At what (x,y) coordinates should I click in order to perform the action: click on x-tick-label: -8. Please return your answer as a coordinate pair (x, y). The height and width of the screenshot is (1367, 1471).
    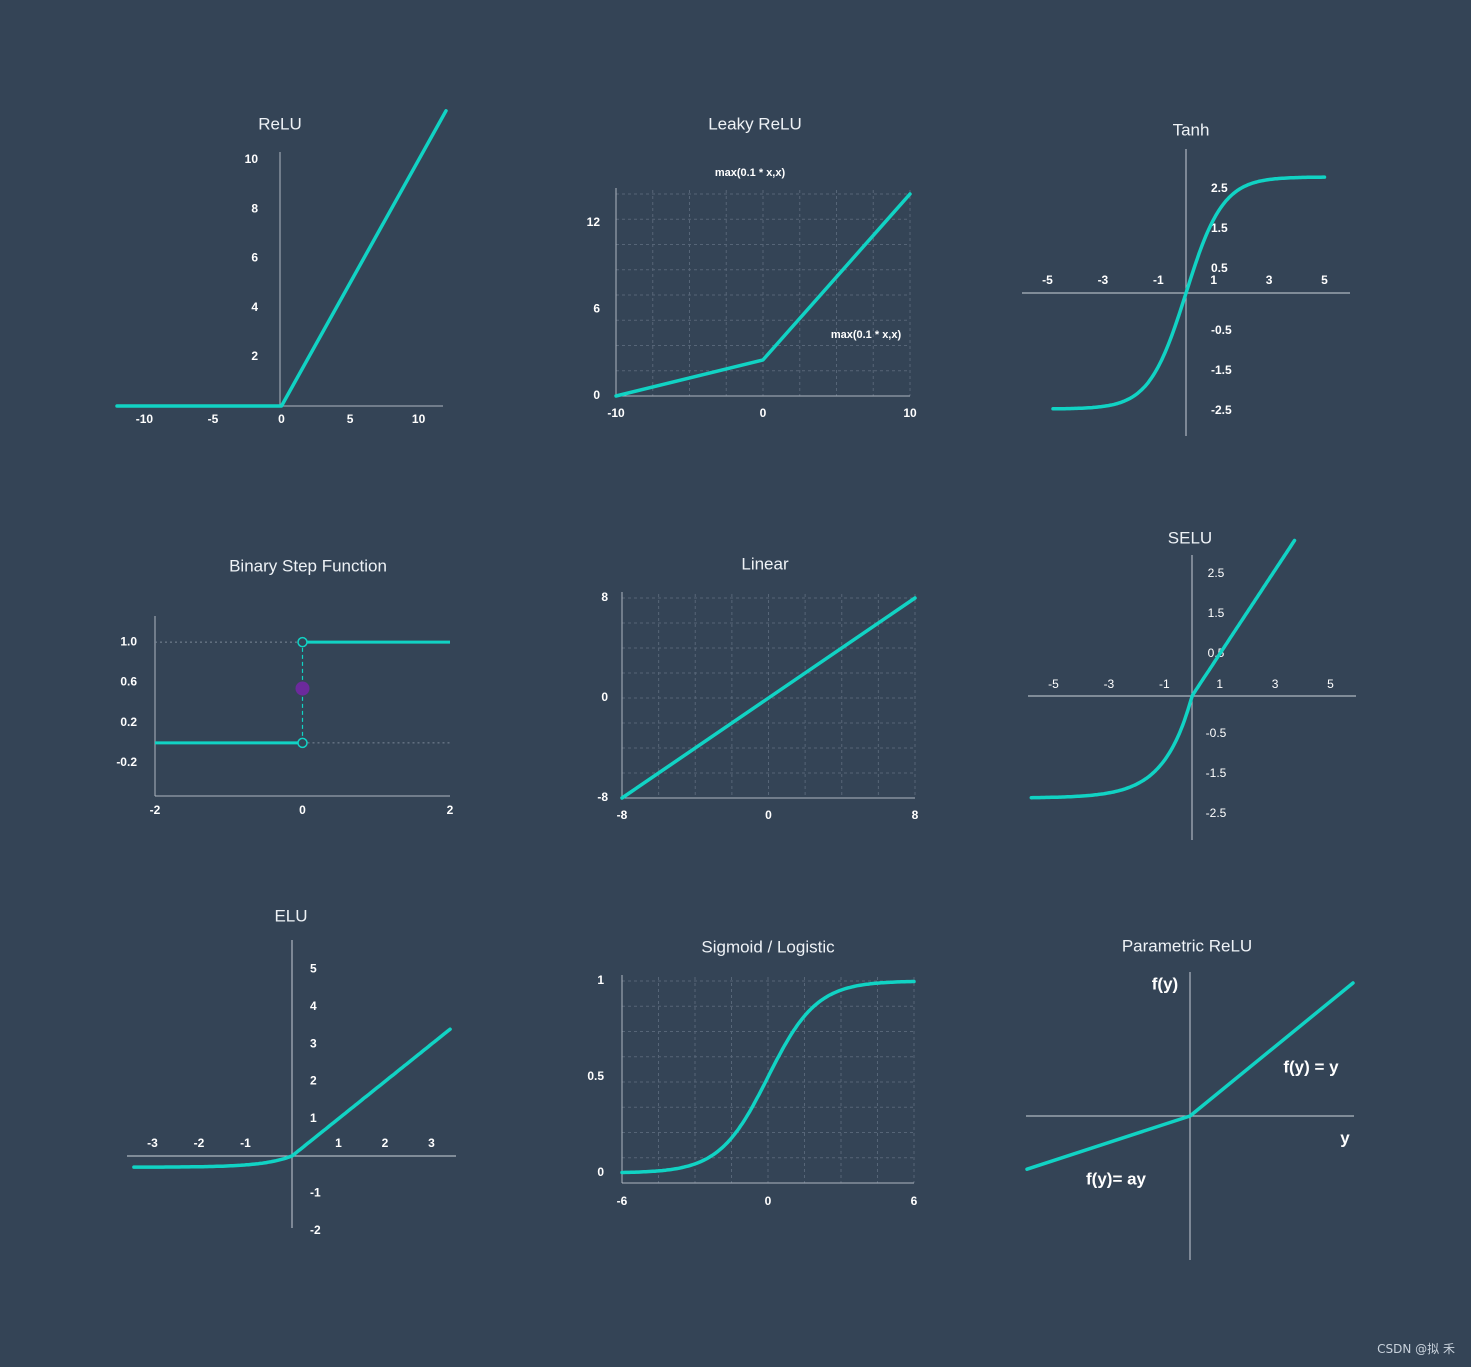
    Looking at the image, I should click on (622, 815).